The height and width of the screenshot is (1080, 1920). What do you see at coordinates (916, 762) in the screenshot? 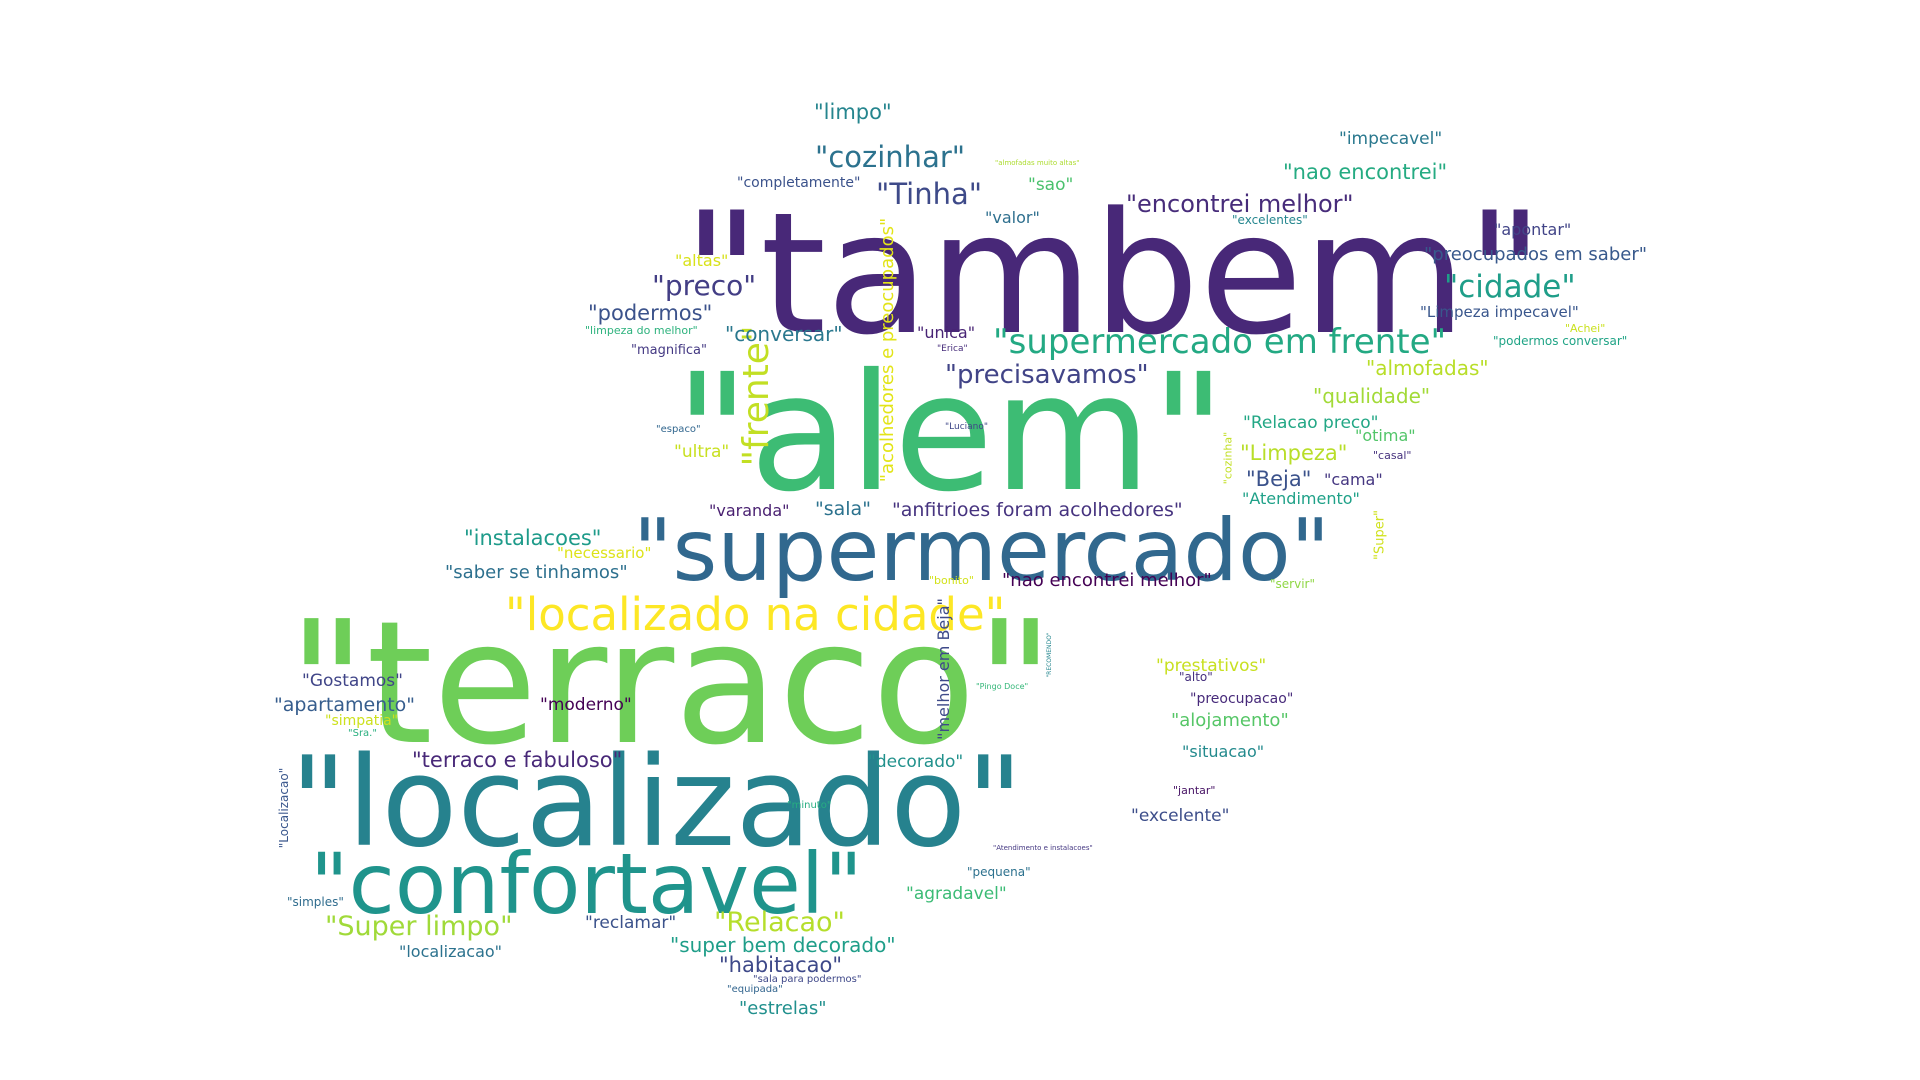
I see `word-decorado: "decorado"` at bounding box center [916, 762].